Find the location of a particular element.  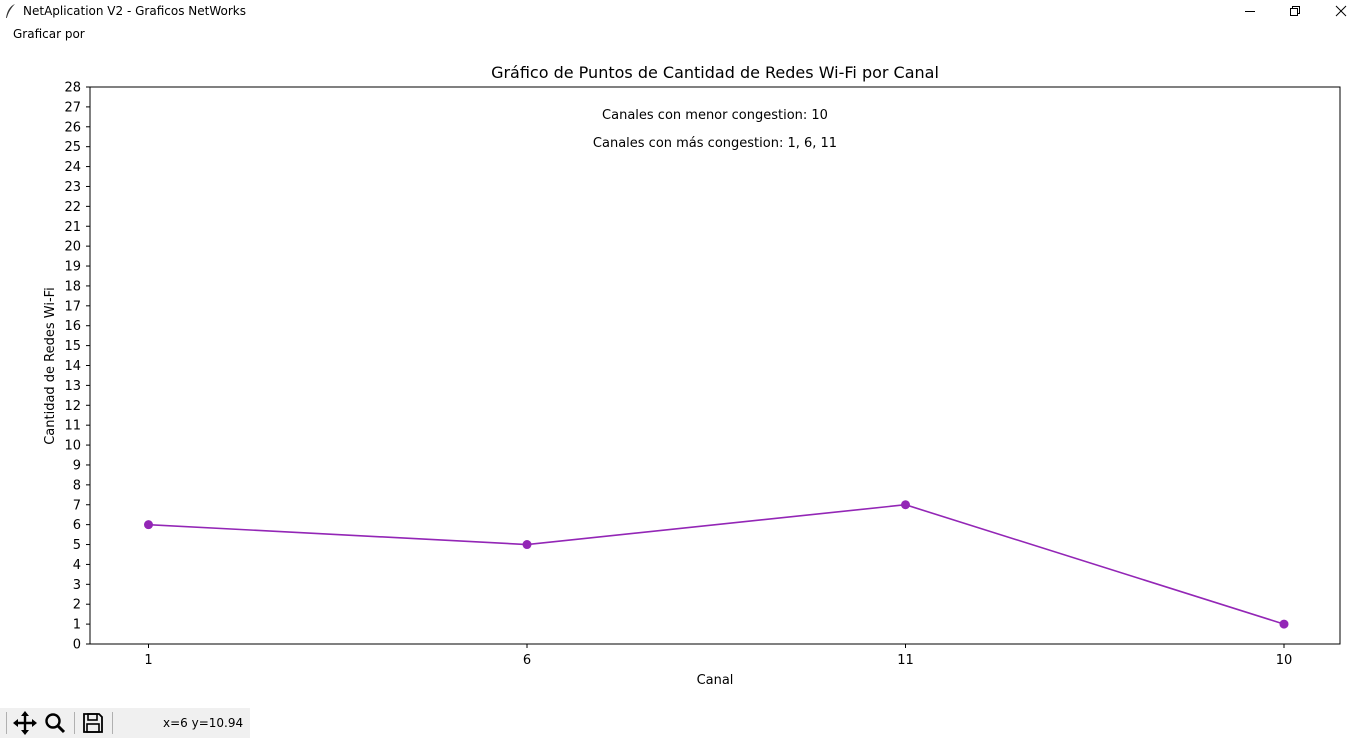

y-tick-label: 12 is located at coordinates (72, 406).